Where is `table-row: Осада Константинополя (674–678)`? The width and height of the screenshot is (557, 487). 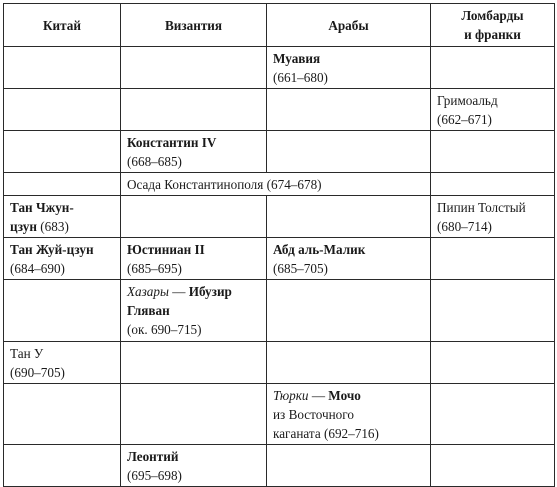 table-row: Осада Константинополя (674–678) is located at coordinates (279, 184).